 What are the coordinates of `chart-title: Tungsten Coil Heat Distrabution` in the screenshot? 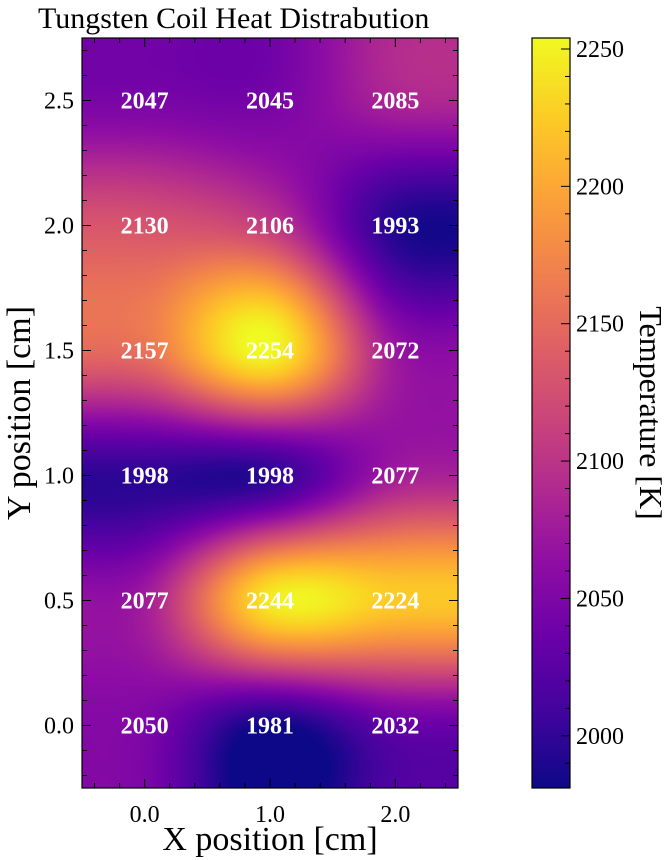 It's located at (233, 18).